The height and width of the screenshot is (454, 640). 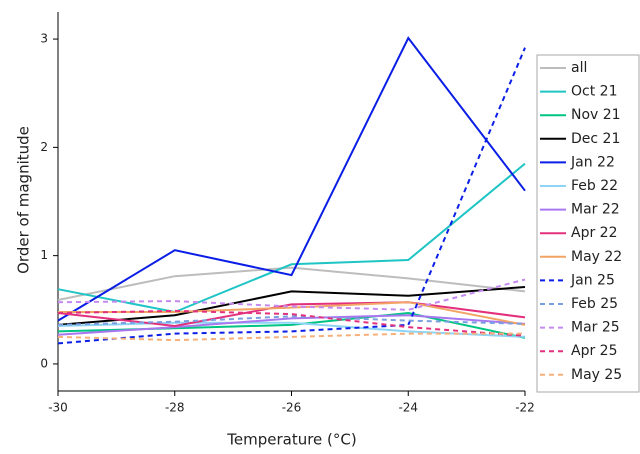 What do you see at coordinates (595, 139) in the screenshot?
I see `legend-label: Dec 21` at bounding box center [595, 139].